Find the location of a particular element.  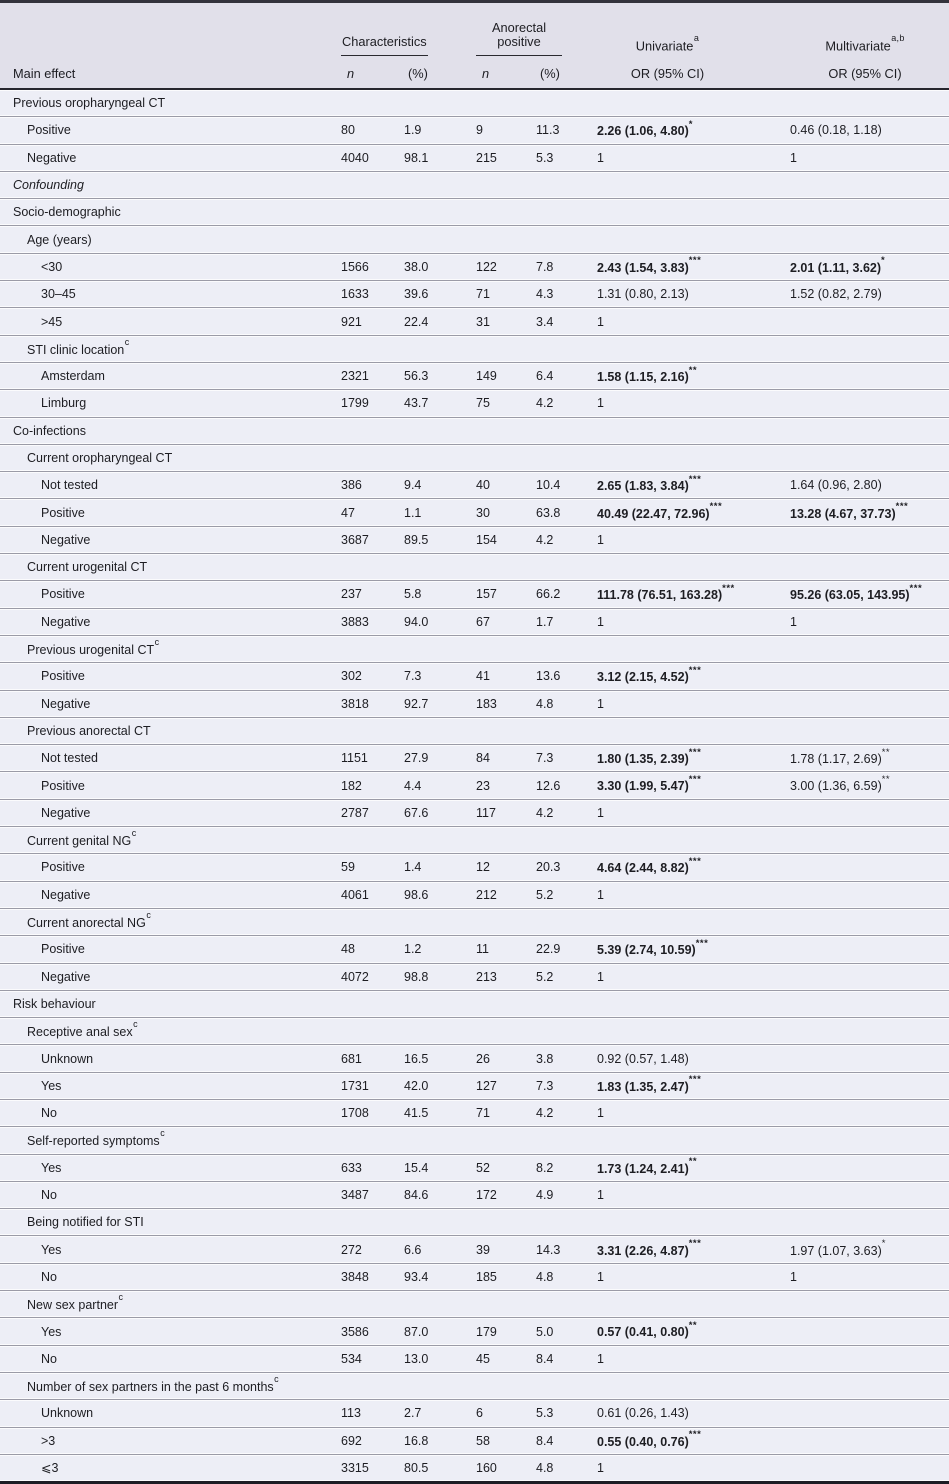

cell-anorectal-pct: 5.2 is located at coordinates (545, 976).